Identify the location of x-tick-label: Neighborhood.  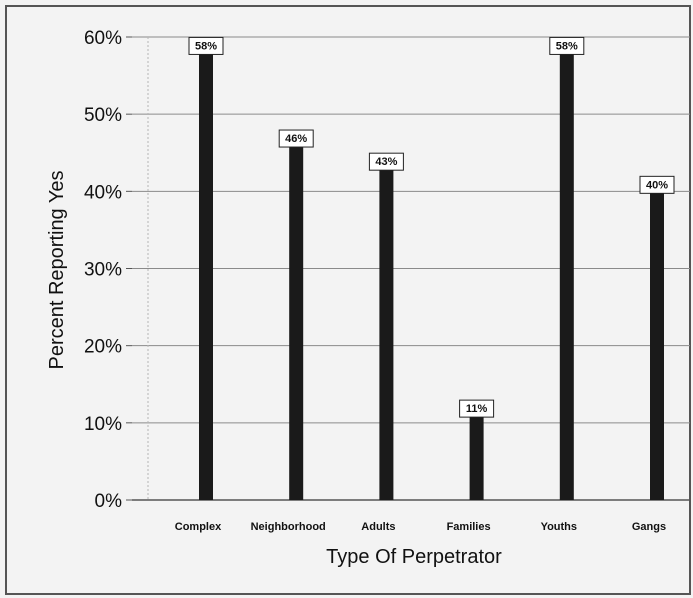
(288, 527).